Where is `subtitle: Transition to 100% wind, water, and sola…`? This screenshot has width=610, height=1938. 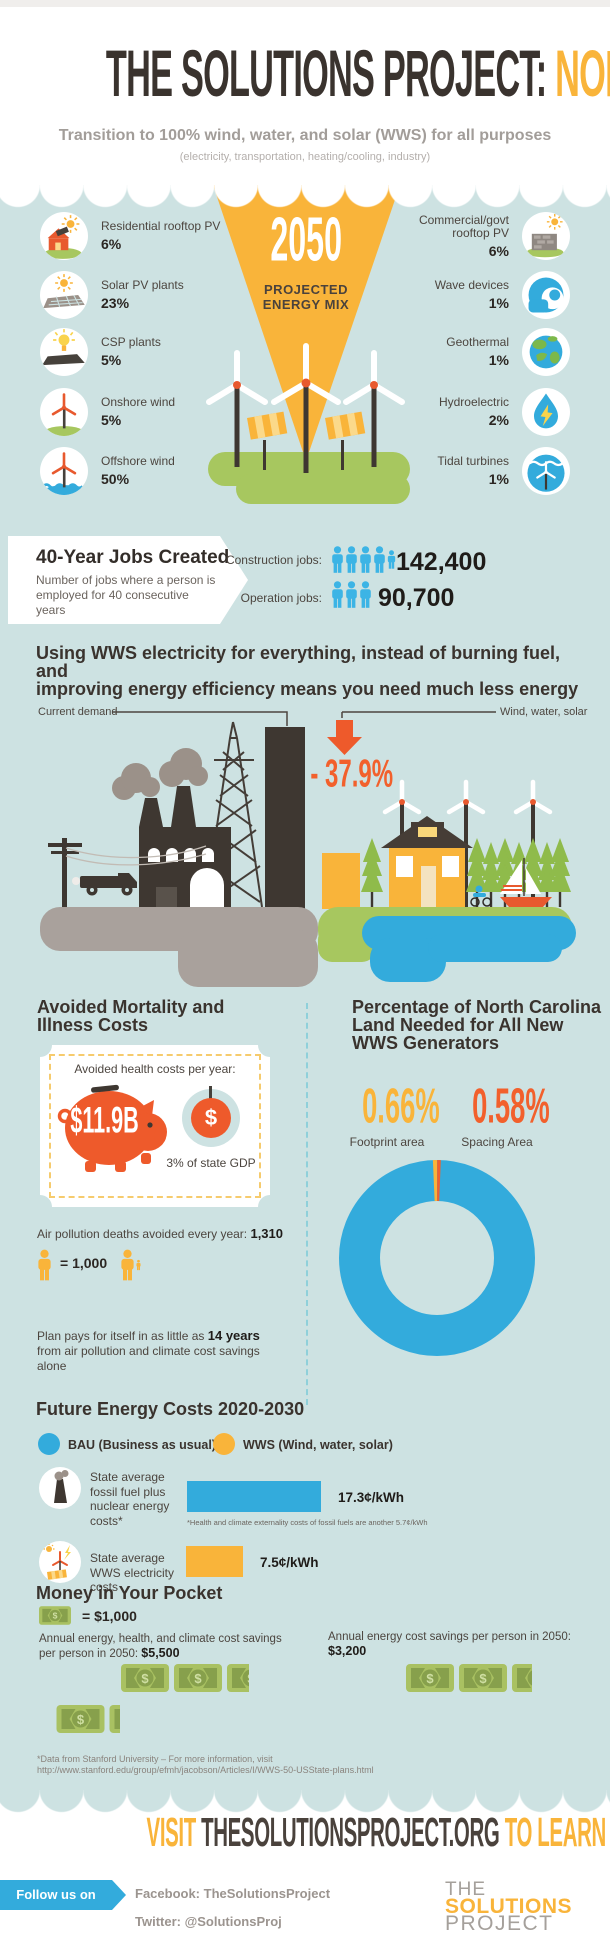
subtitle: Transition to 100% wind, water, and sola… is located at coordinates (305, 135).